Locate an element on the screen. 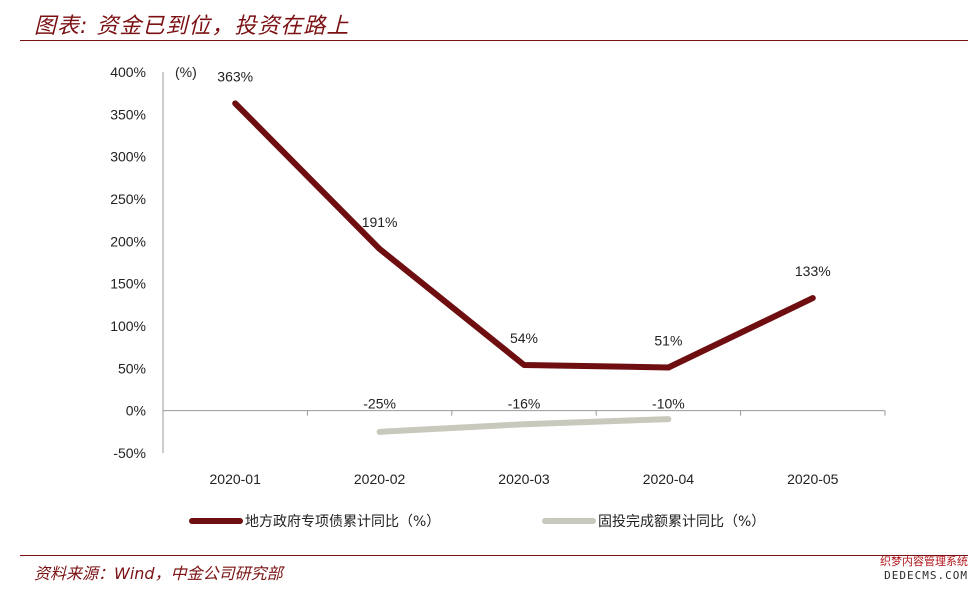 Image resolution: width=978 pixels, height=590 pixels. y-tick-label: 100% is located at coordinates (128, 326).